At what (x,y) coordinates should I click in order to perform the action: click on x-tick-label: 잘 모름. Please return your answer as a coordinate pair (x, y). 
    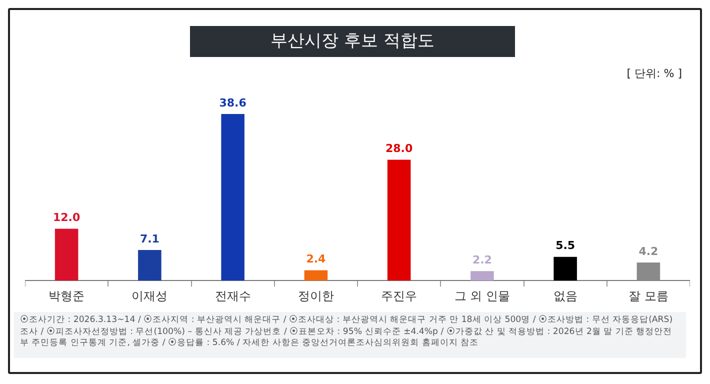
    Looking at the image, I should click on (648, 295).